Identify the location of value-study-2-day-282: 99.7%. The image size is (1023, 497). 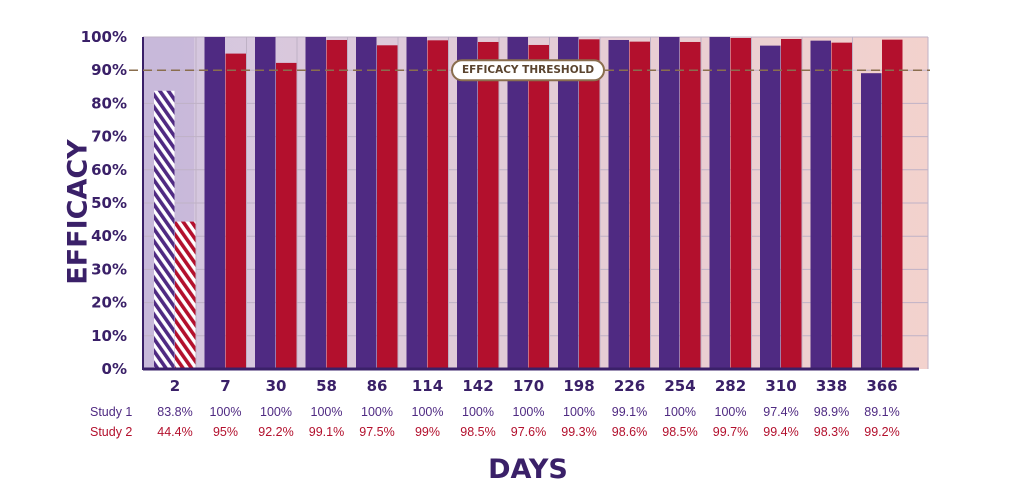
(730, 432).